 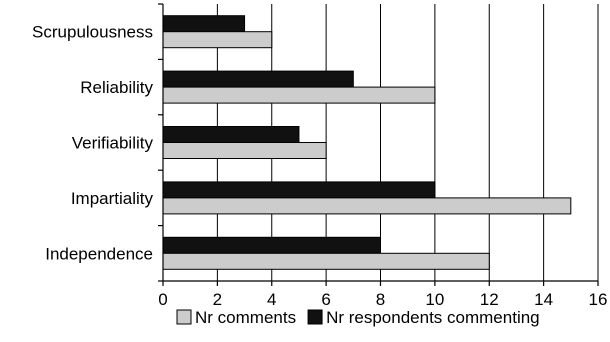 What do you see at coordinates (112, 198) in the screenshot?
I see `category-label: Impartiality` at bounding box center [112, 198].